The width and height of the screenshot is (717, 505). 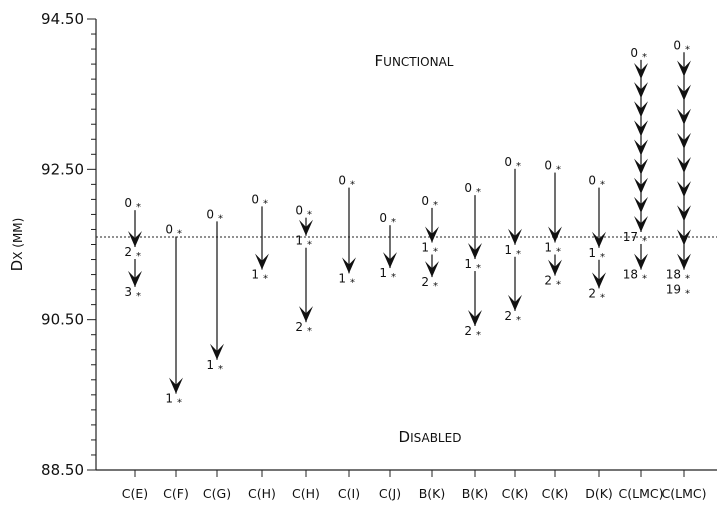 I want to click on y-tick-labels: 94.50 92.50 90.50 88.50, so click(x=62, y=244).